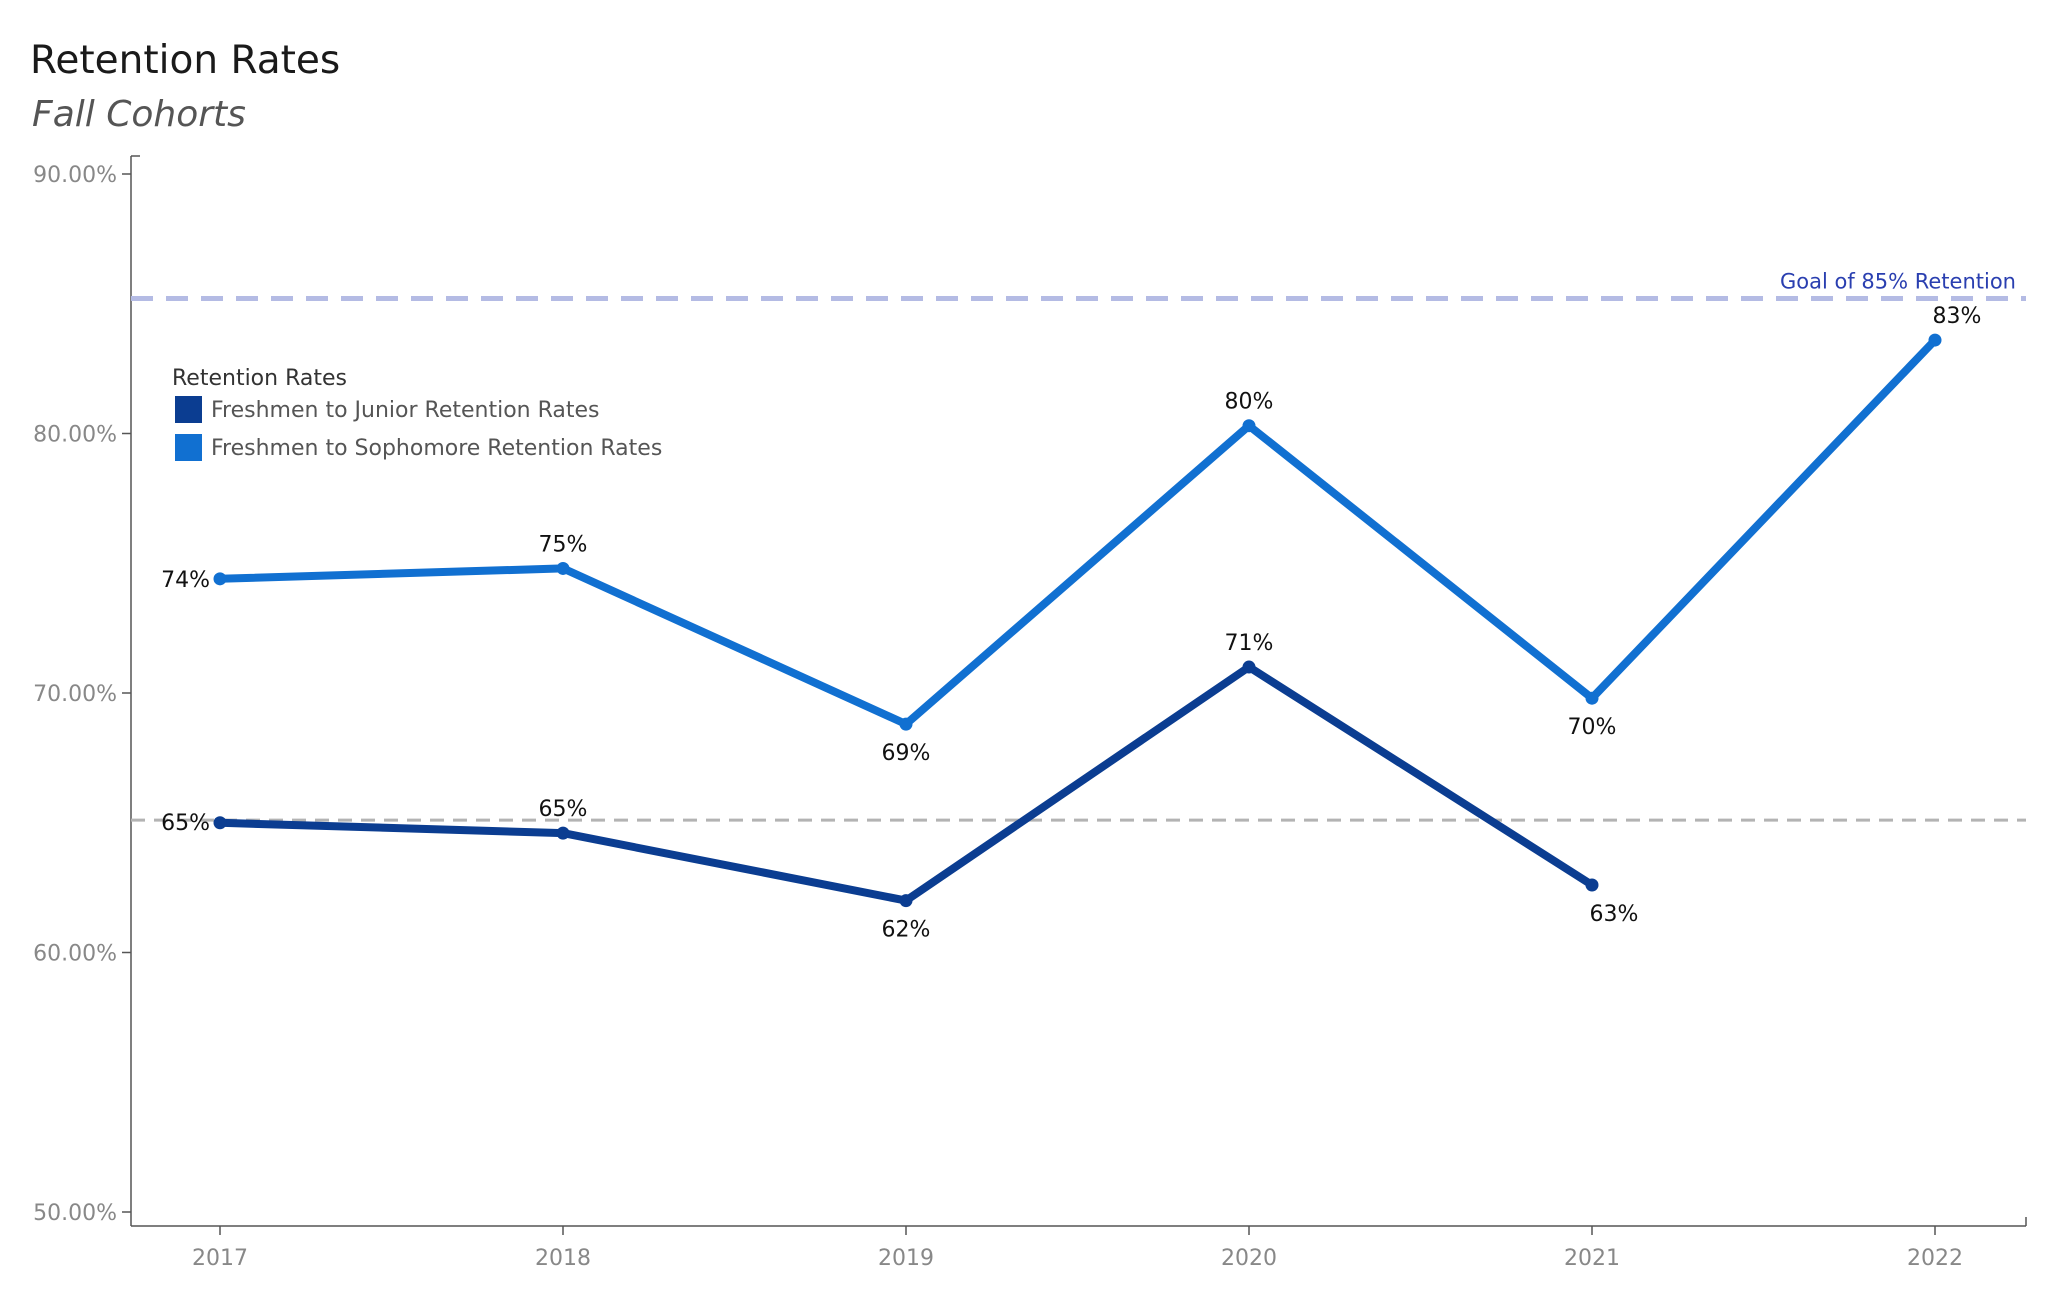 The height and width of the screenshot is (1303, 2048). What do you see at coordinates (139, 114) in the screenshot?
I see `chart-subtitle: Fall Cohorts` at bounding box center [139, 114].